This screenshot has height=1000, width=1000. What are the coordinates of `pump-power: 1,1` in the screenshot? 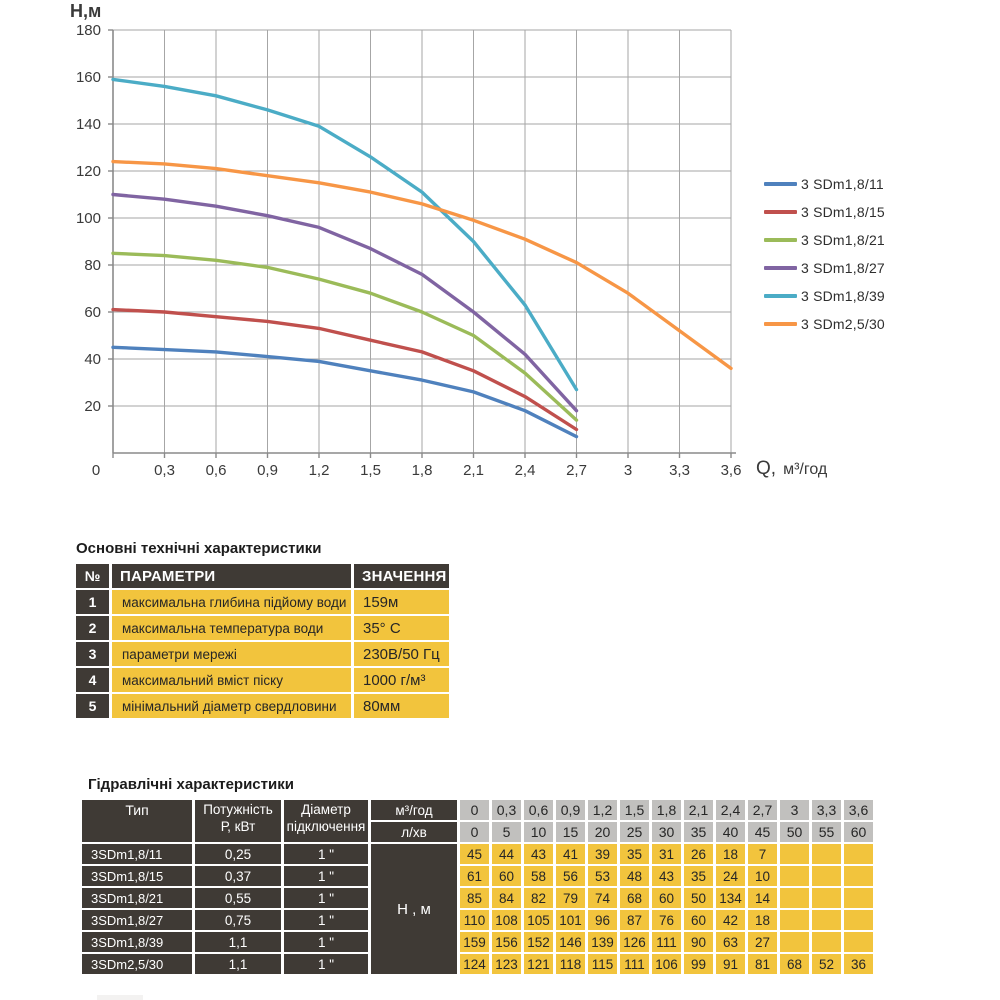 It's located at (238, 942).